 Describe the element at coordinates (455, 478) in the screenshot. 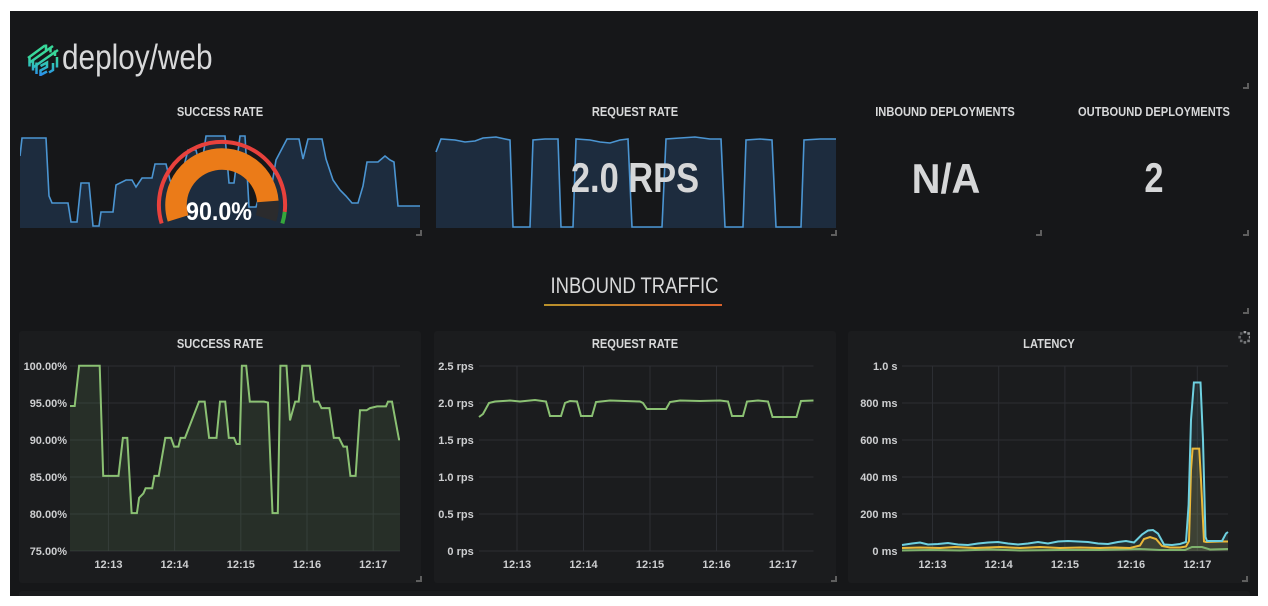

I see `svg-text: 1.0 rps` at that location.